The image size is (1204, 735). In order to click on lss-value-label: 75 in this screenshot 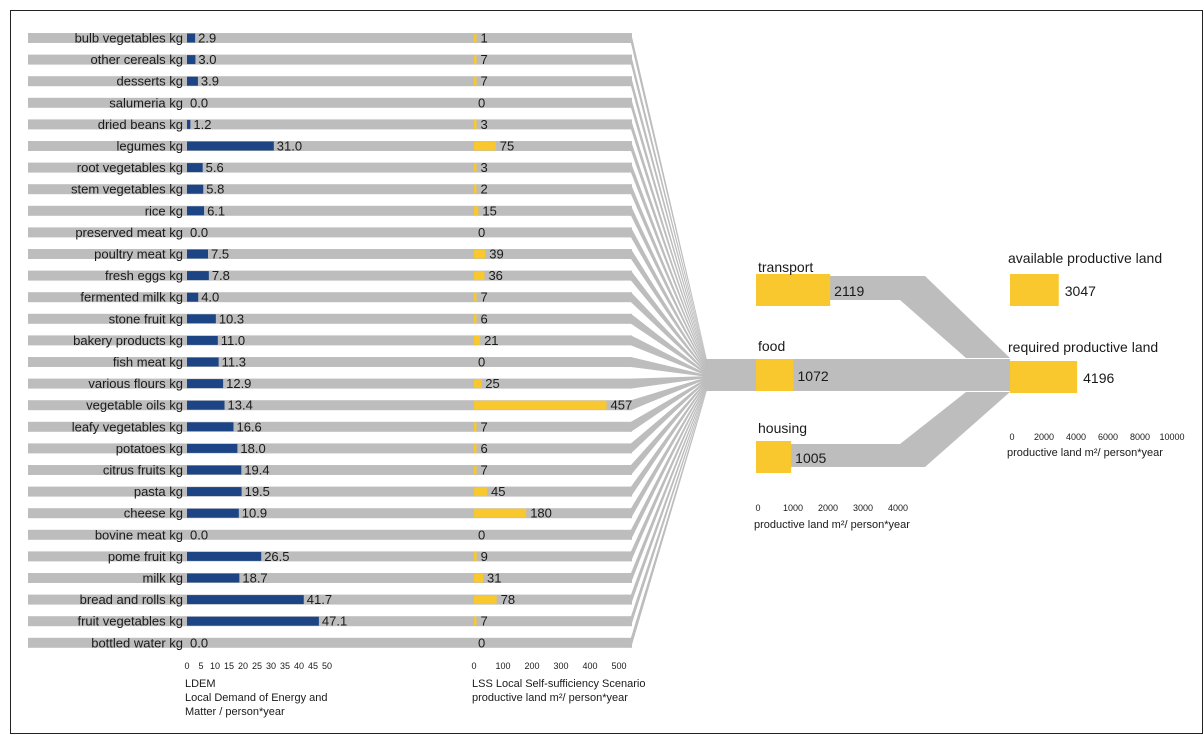, I will do `click(507, 146)`.